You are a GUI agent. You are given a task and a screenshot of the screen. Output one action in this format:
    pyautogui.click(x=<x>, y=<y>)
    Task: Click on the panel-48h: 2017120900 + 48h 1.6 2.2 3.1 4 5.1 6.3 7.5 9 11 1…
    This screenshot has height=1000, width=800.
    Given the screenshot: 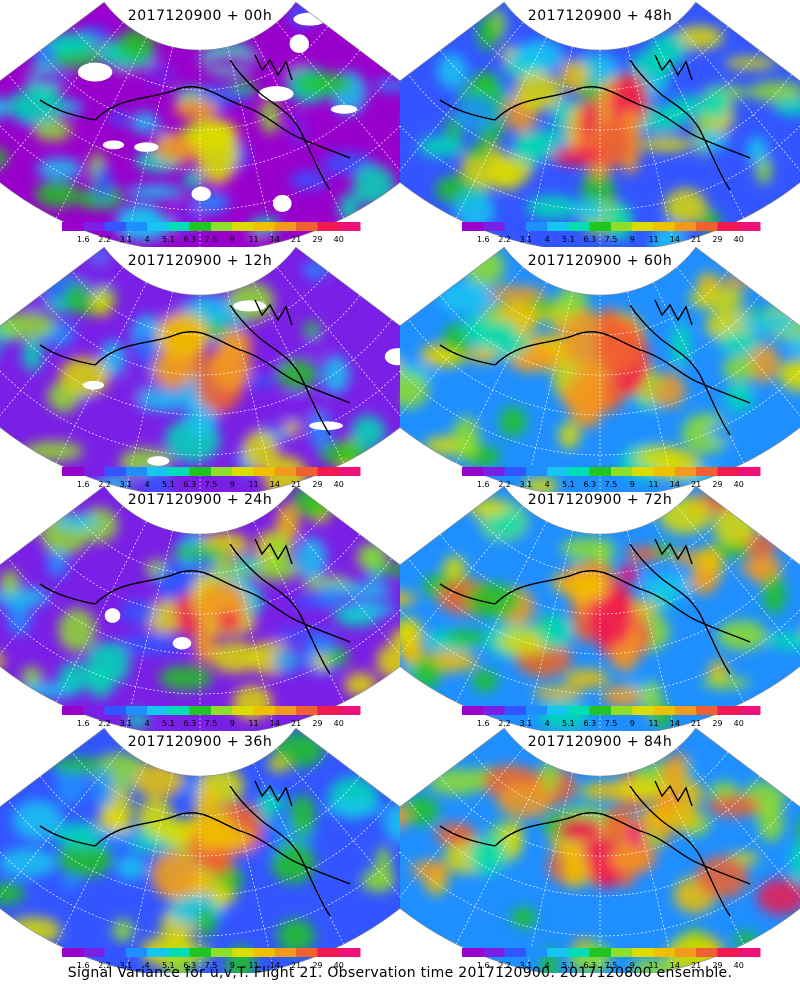 What is the action you would take?
    pyautogui.click(x=600, y=123)
    